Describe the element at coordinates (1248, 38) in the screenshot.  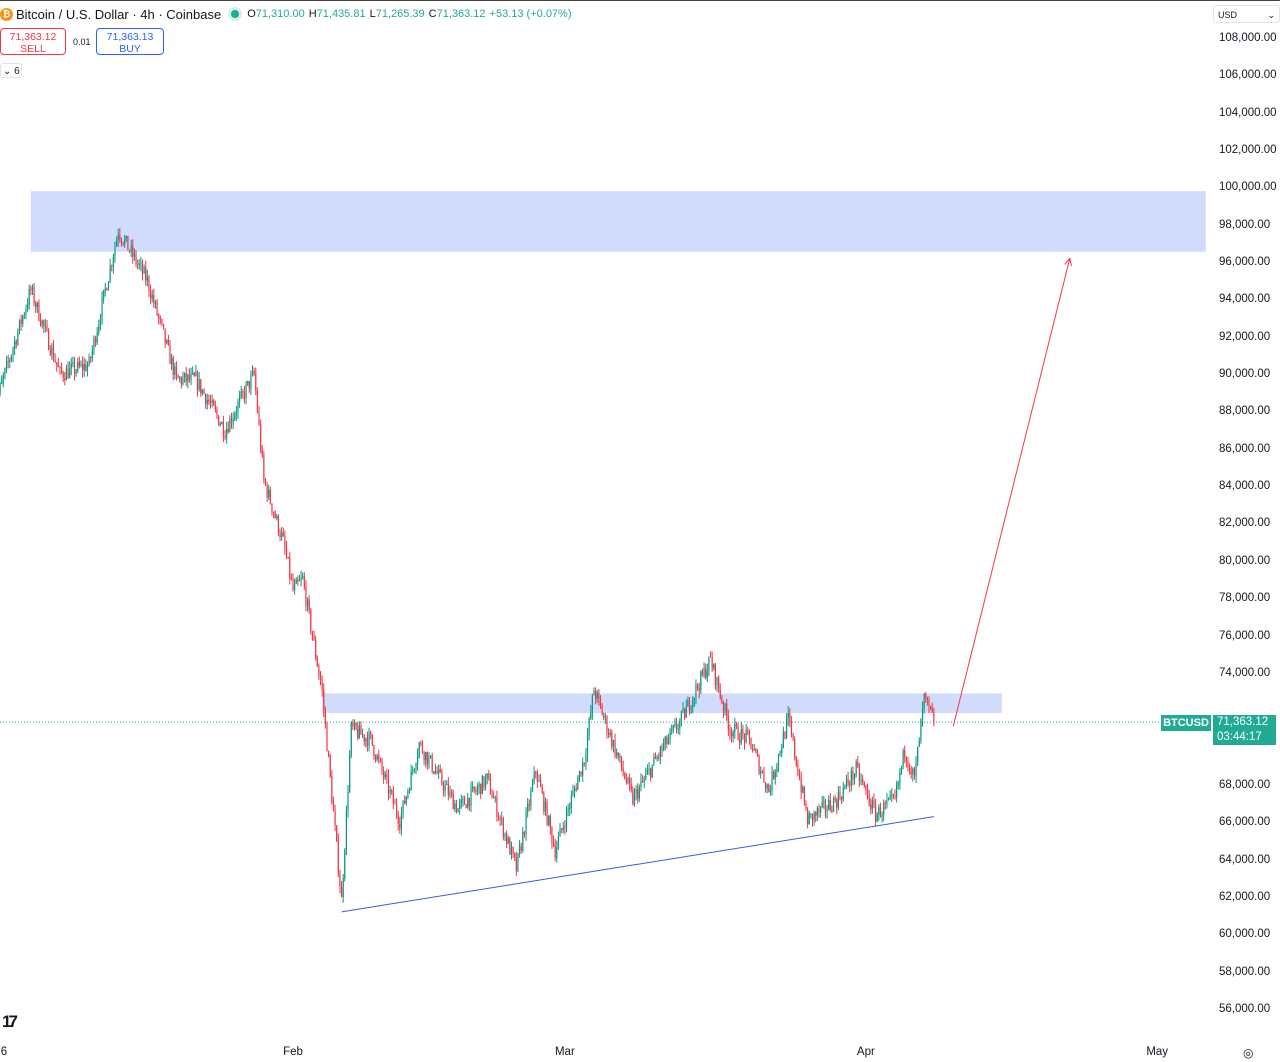
I see `y-tick-label: 108,000.00` at that location.